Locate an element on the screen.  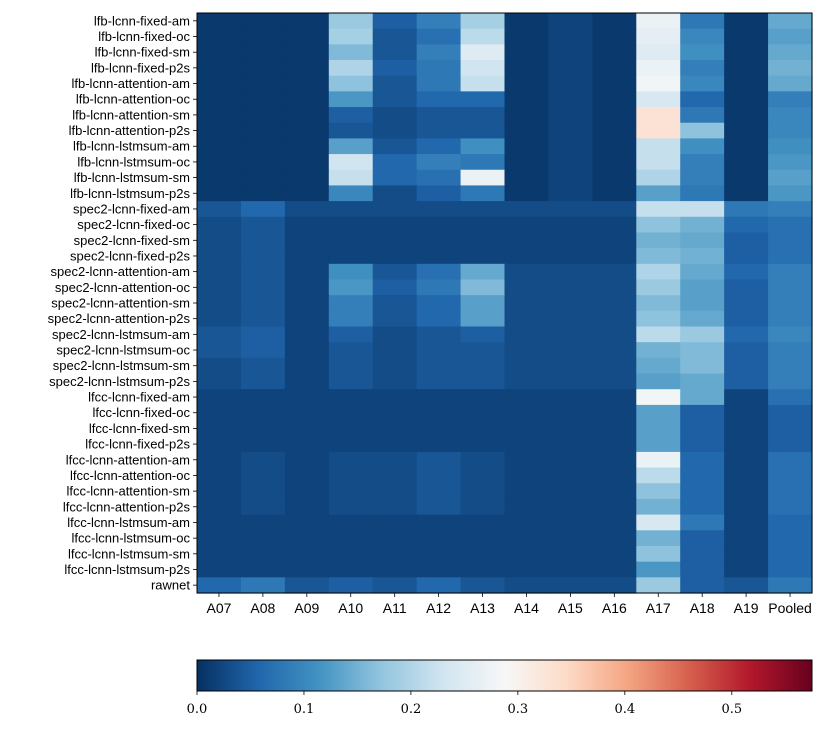
row-label: lfcc-lcnn-fixed-oc is located at coordinates (141, 412).